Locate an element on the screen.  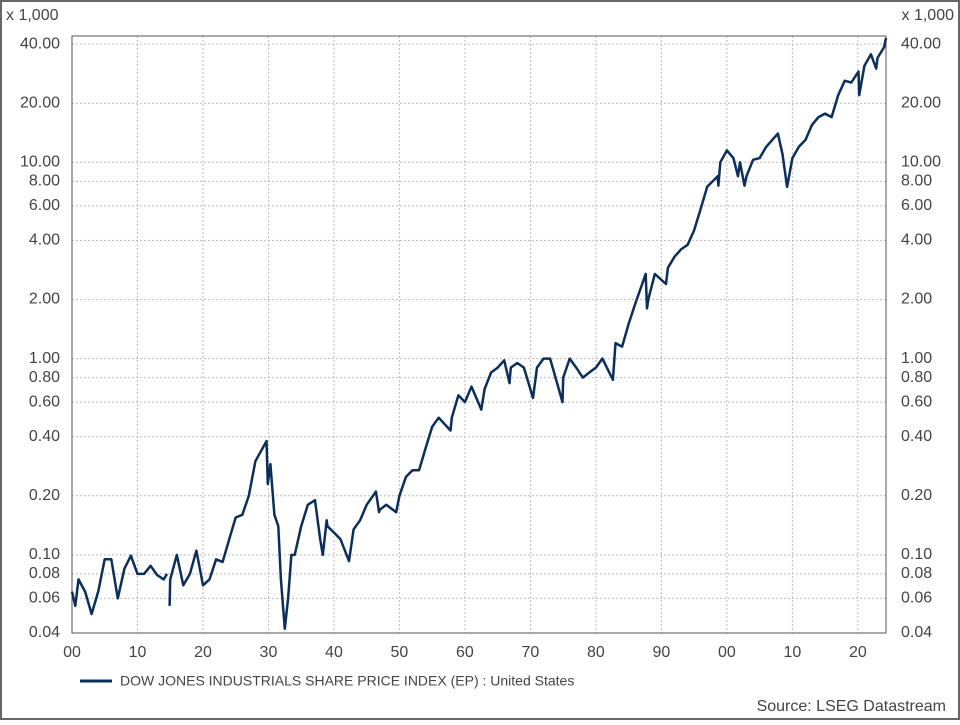
y-tick-label-right: 0.60 is located at coordinates (916, 401).